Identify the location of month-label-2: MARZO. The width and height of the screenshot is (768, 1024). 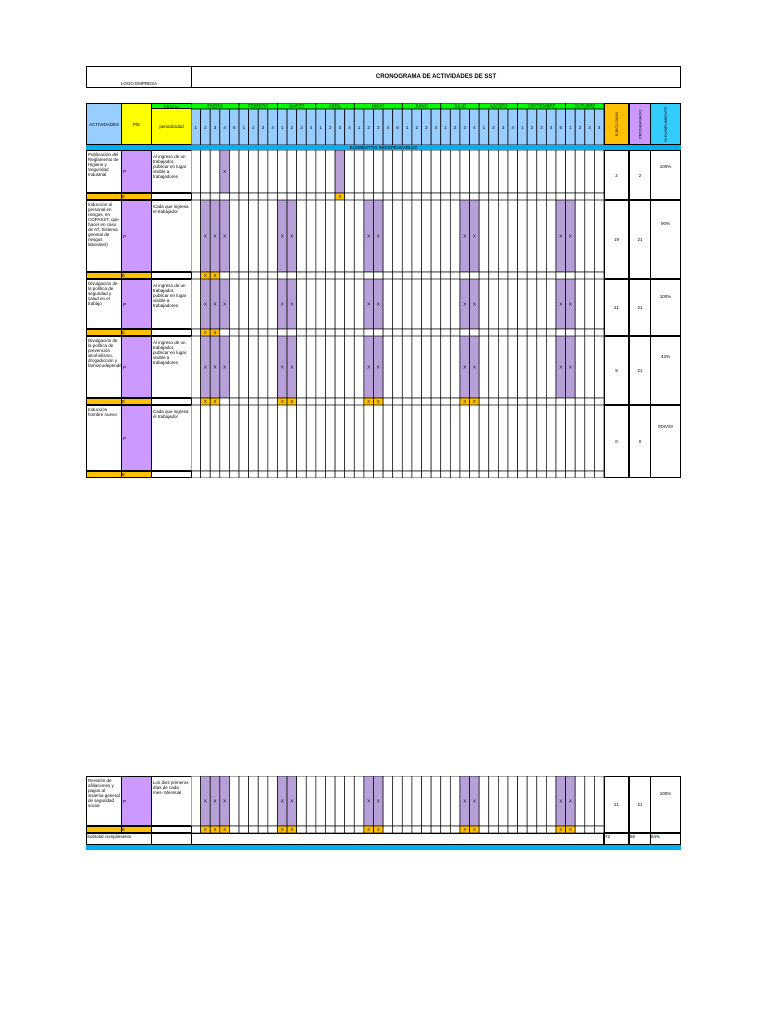
(297, 106).